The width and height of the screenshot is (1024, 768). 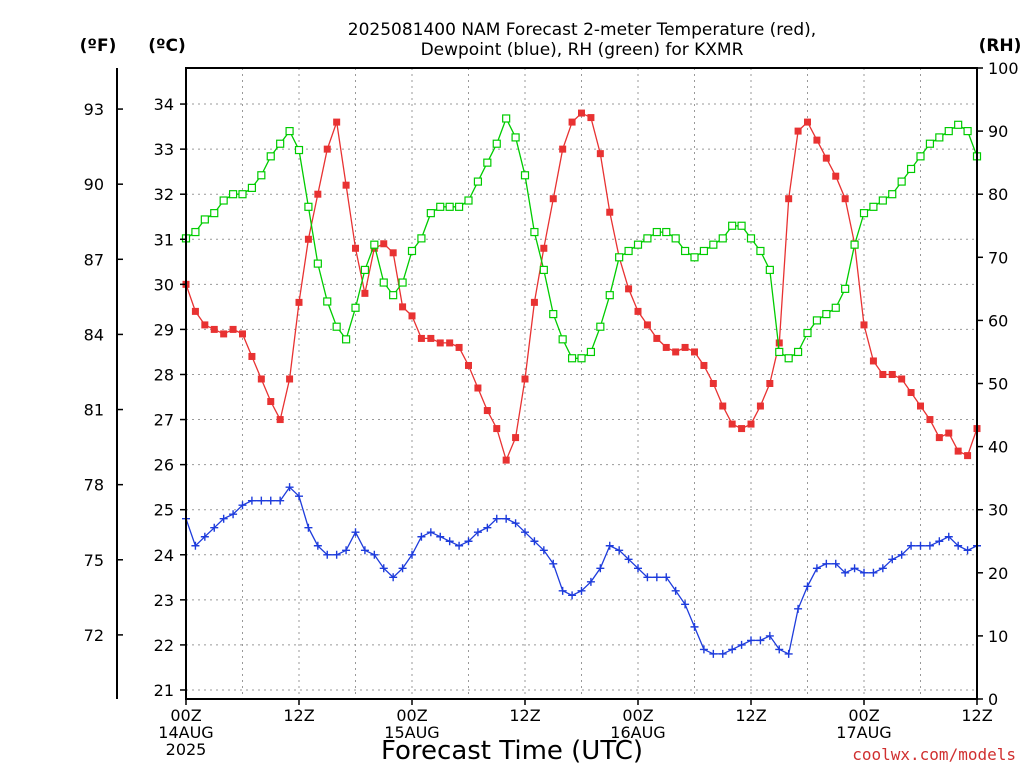 I want to click on celsius-tick-label: 32, so click(x=164, y=194).